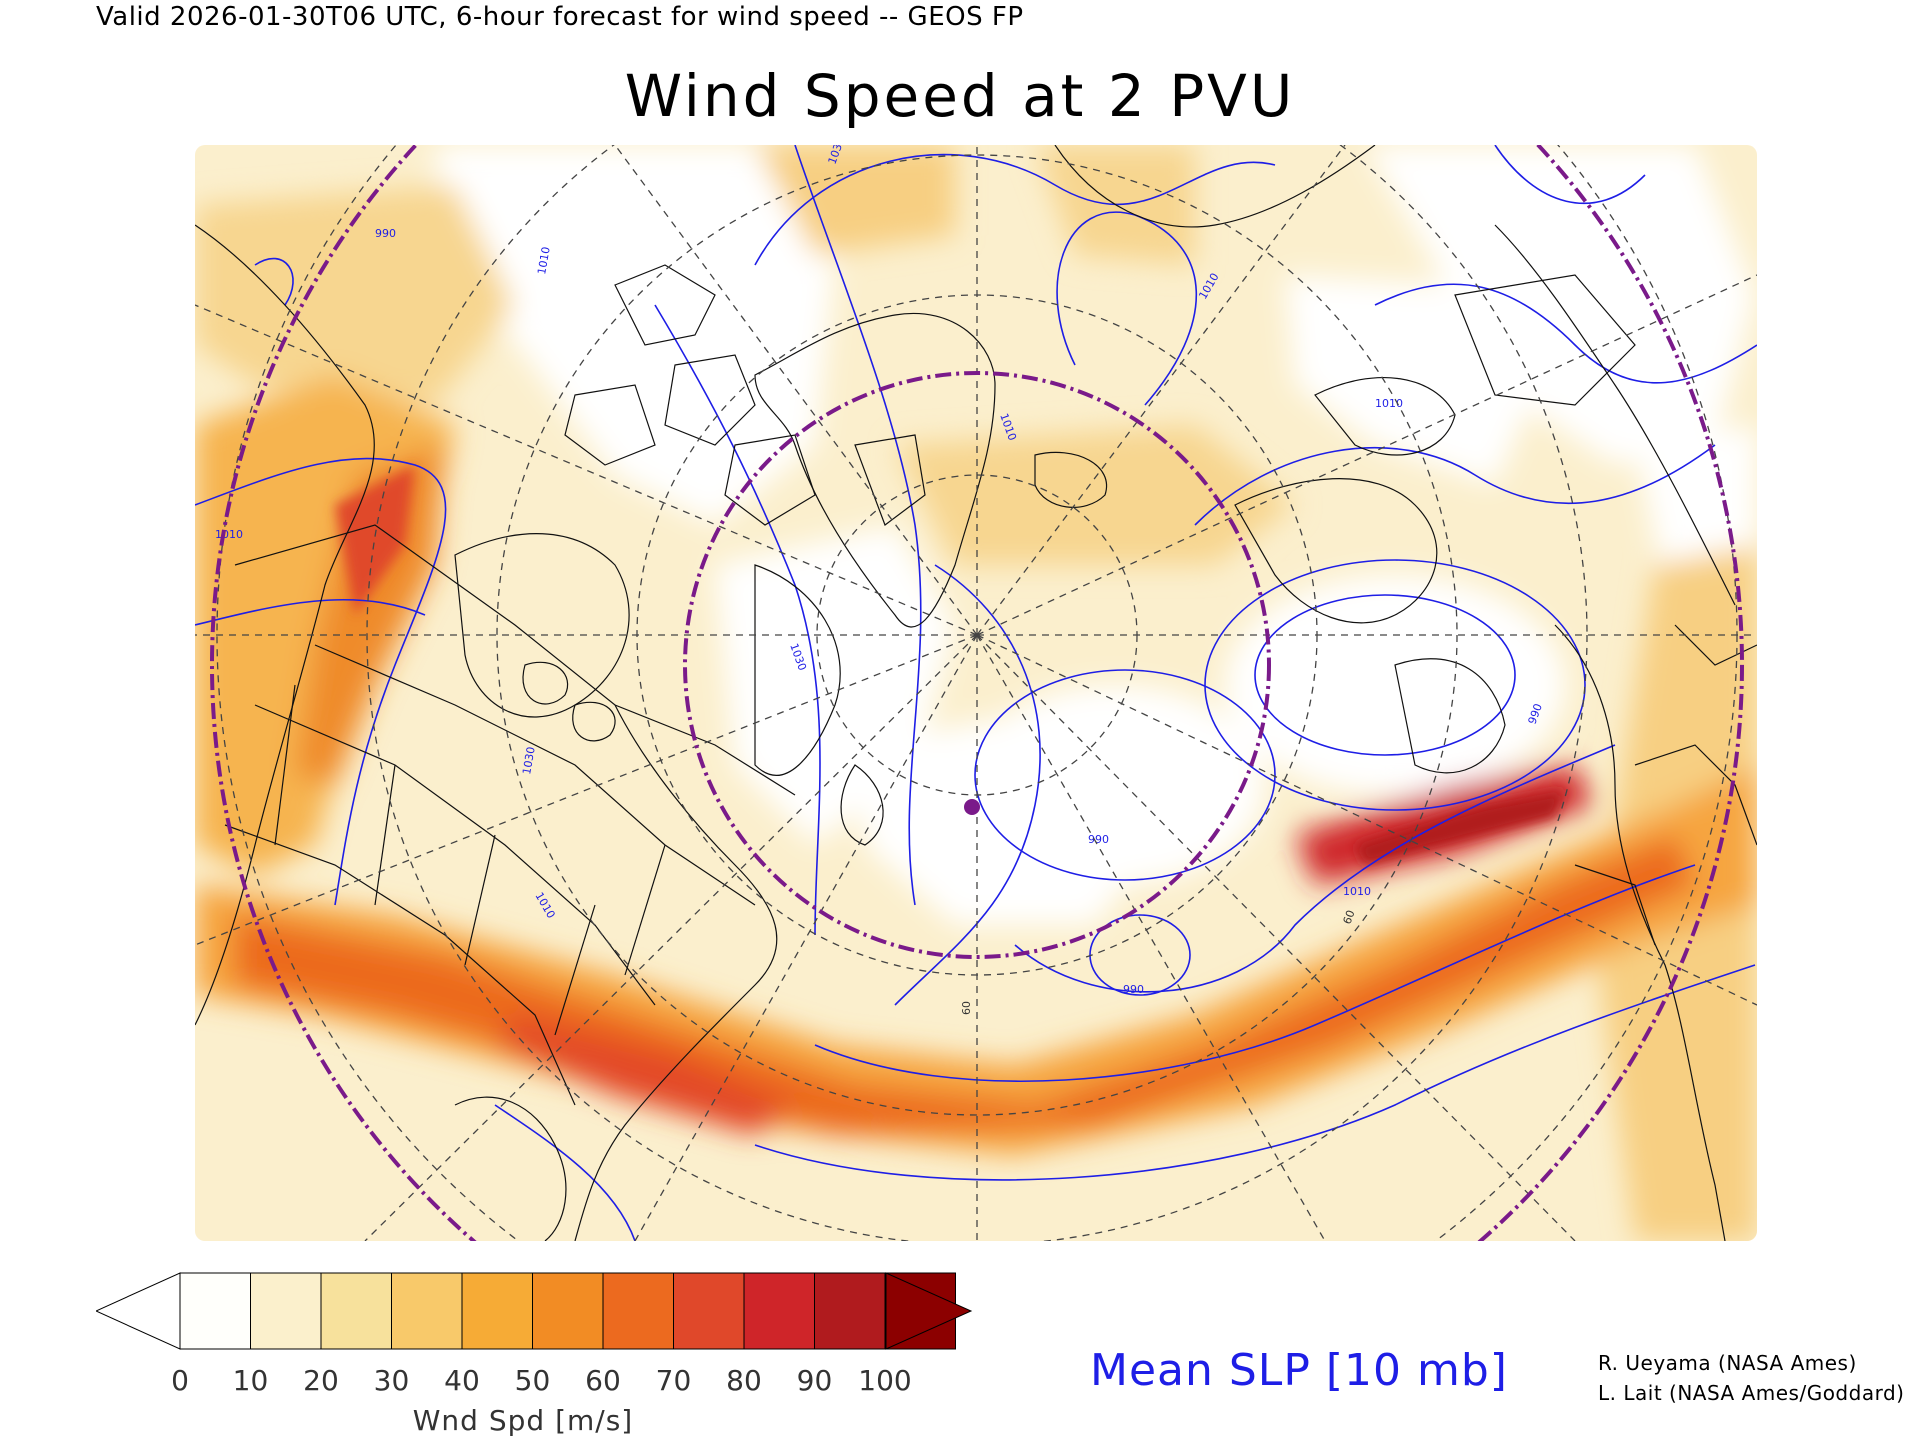  What do you see at coordinates (533, 1380) in the screenshot?
I see `colorbar-tick-label: 50` at bounding box center [533, 1380].